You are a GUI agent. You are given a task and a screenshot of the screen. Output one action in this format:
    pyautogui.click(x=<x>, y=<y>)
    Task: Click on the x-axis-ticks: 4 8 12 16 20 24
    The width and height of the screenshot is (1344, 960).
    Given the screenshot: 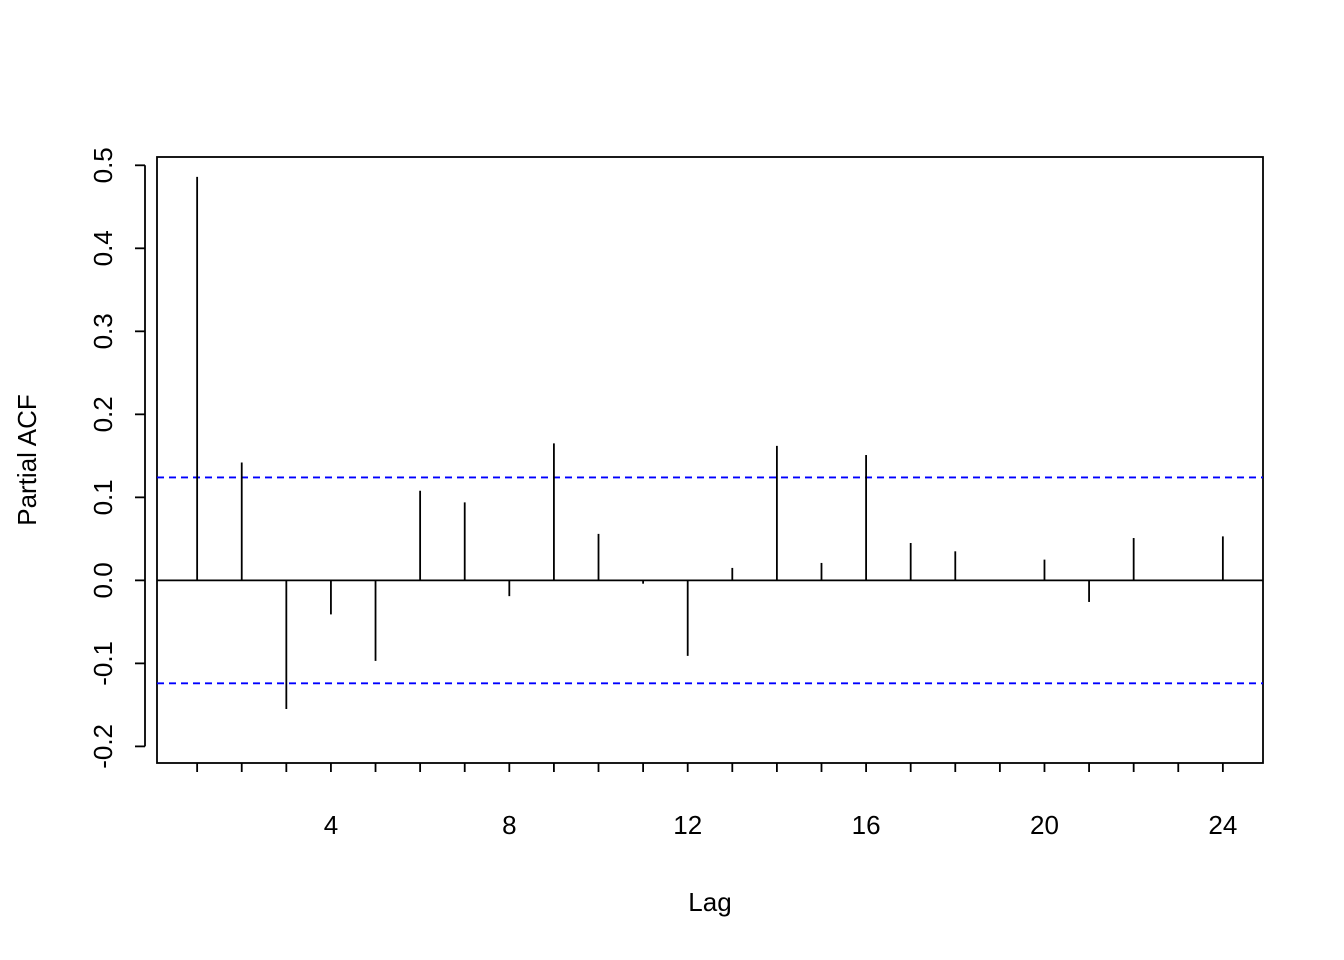 What is the action you would take?
    pyautogui.click(x=716, y=801)
    